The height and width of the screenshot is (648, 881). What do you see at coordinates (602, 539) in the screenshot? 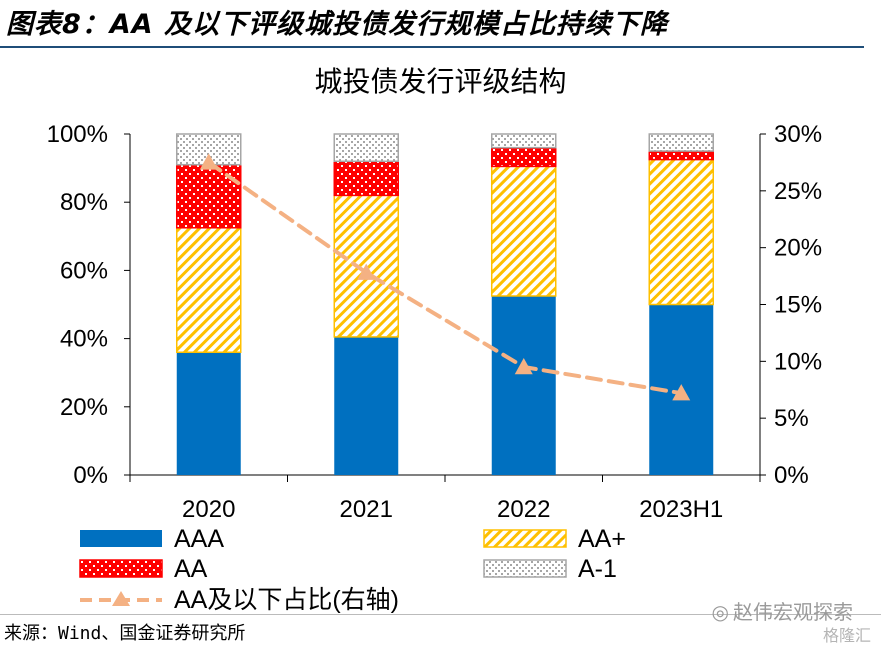
I see `legend-label: AA+` at bounding box center [602, 539].